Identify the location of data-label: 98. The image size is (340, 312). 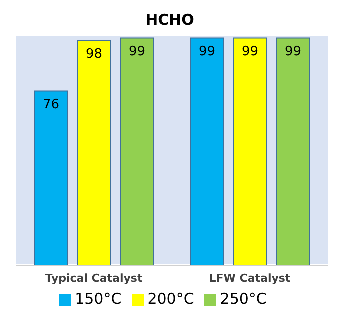
(94, 54).